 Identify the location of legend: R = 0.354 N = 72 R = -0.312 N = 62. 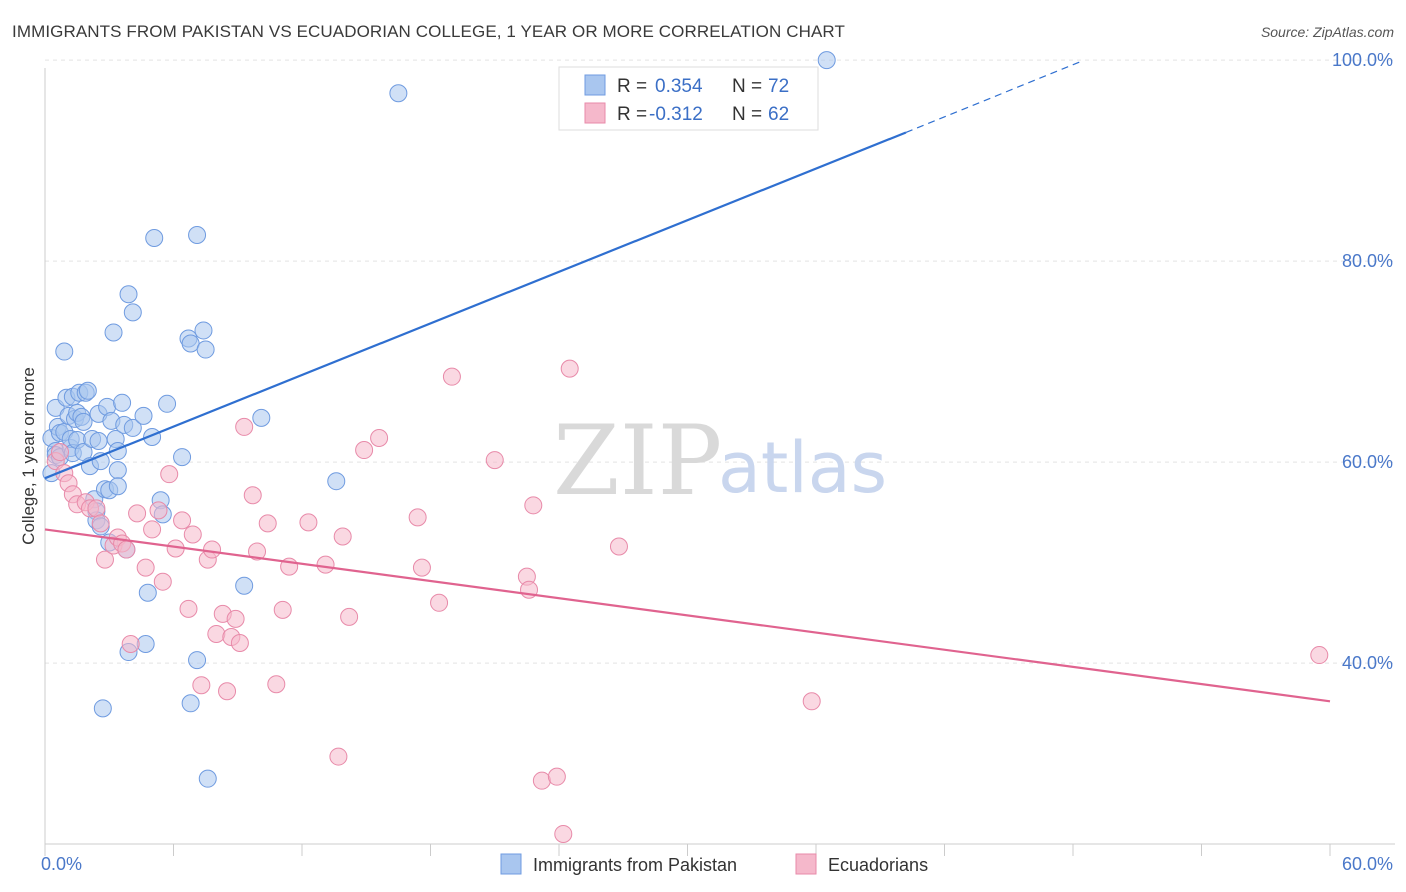
(688, 98).